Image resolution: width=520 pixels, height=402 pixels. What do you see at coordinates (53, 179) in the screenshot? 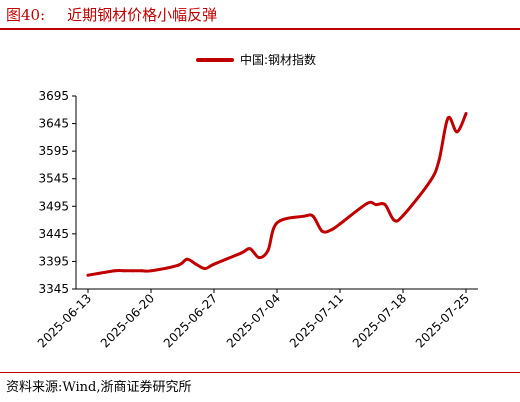
I see `y-tick-label: 3545` at bounding box center [53, 179].